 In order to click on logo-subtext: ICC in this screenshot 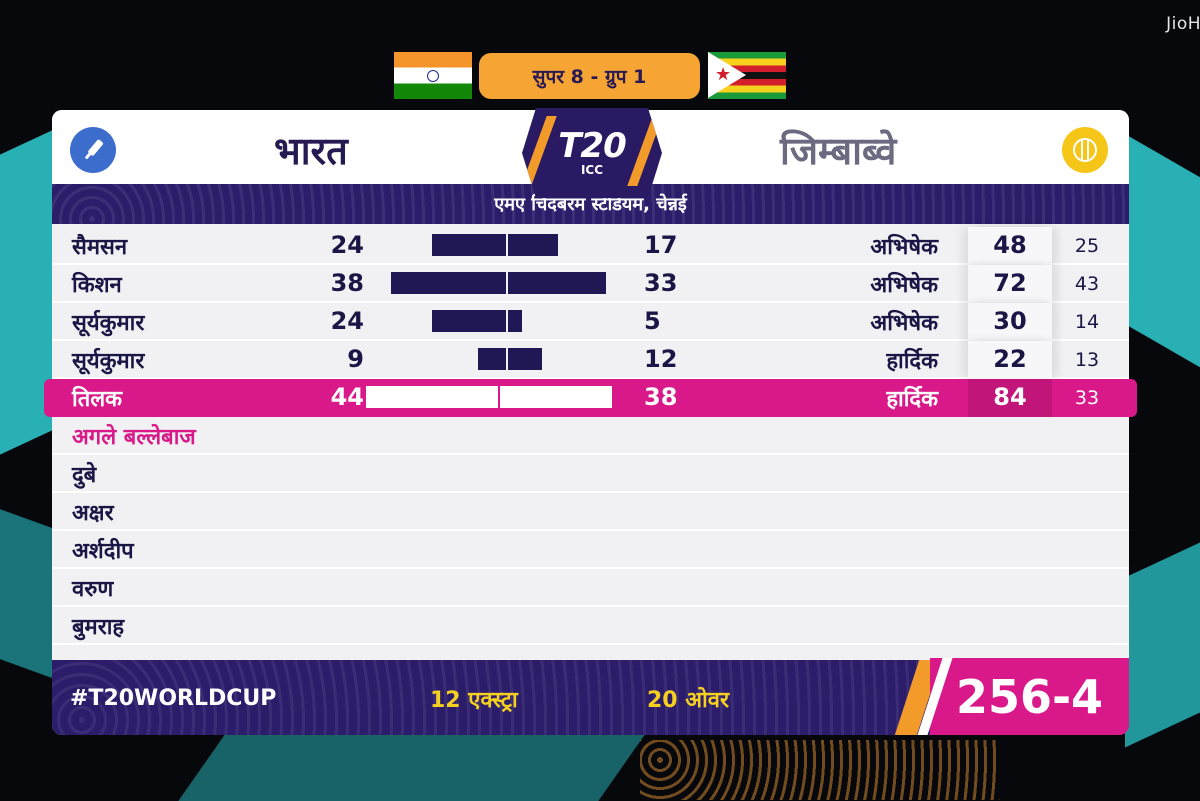, I will do `click(592, 170)`.